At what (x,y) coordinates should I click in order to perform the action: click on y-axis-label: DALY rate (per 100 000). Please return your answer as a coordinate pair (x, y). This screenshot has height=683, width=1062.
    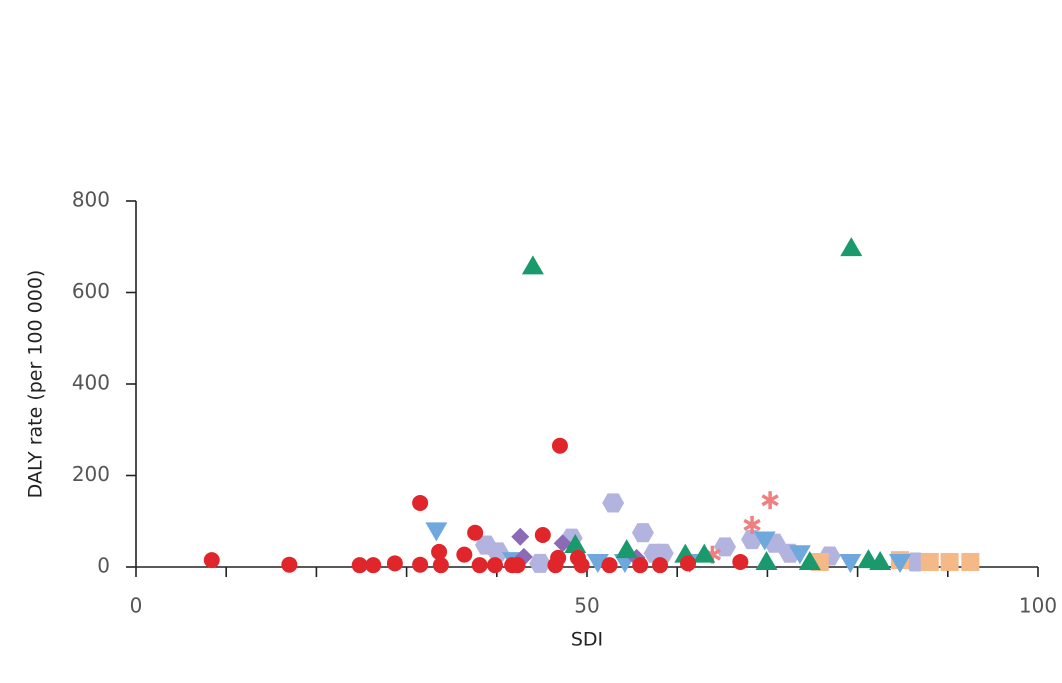
    Looking at the image, I should click on (36, 384).